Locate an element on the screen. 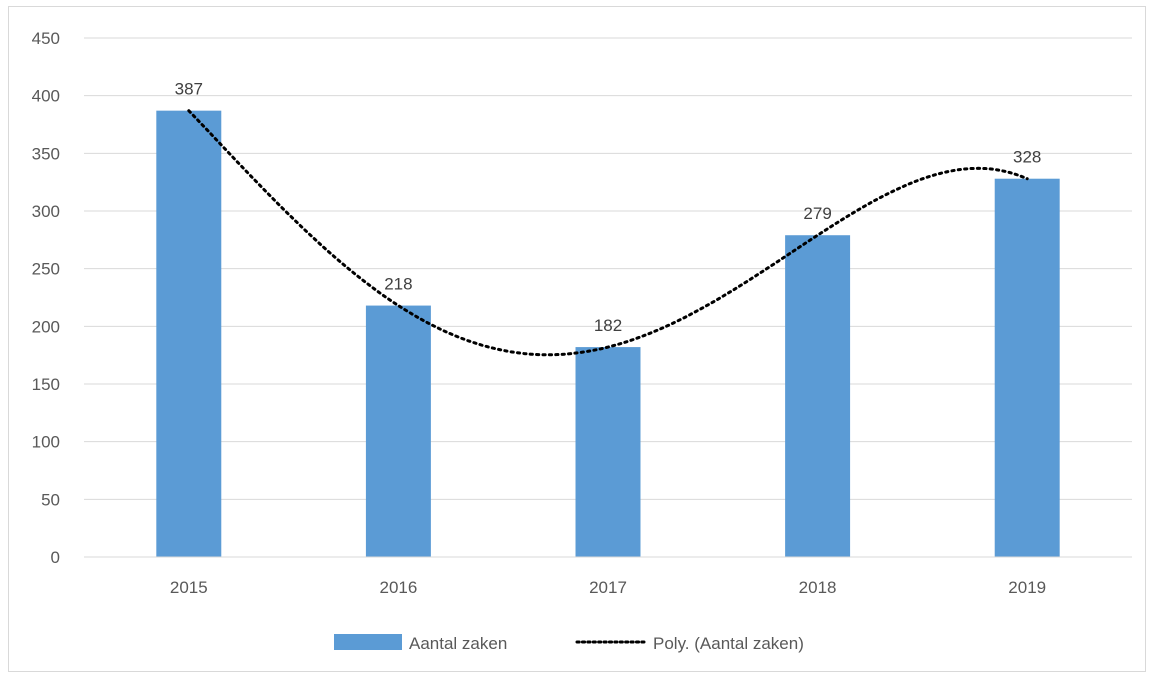 This screenshot has width=1149, height=675. data-label: 182 is located at coordinates (608, 325).